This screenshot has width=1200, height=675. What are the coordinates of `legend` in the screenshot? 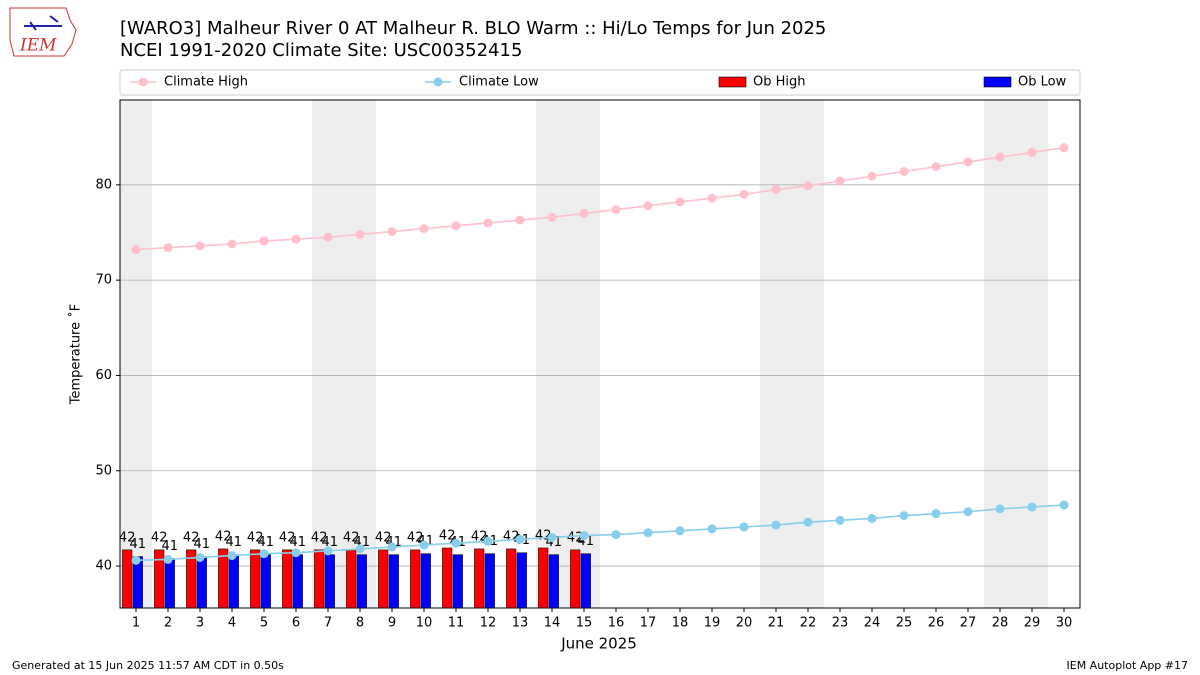 It's located at (600, 82).